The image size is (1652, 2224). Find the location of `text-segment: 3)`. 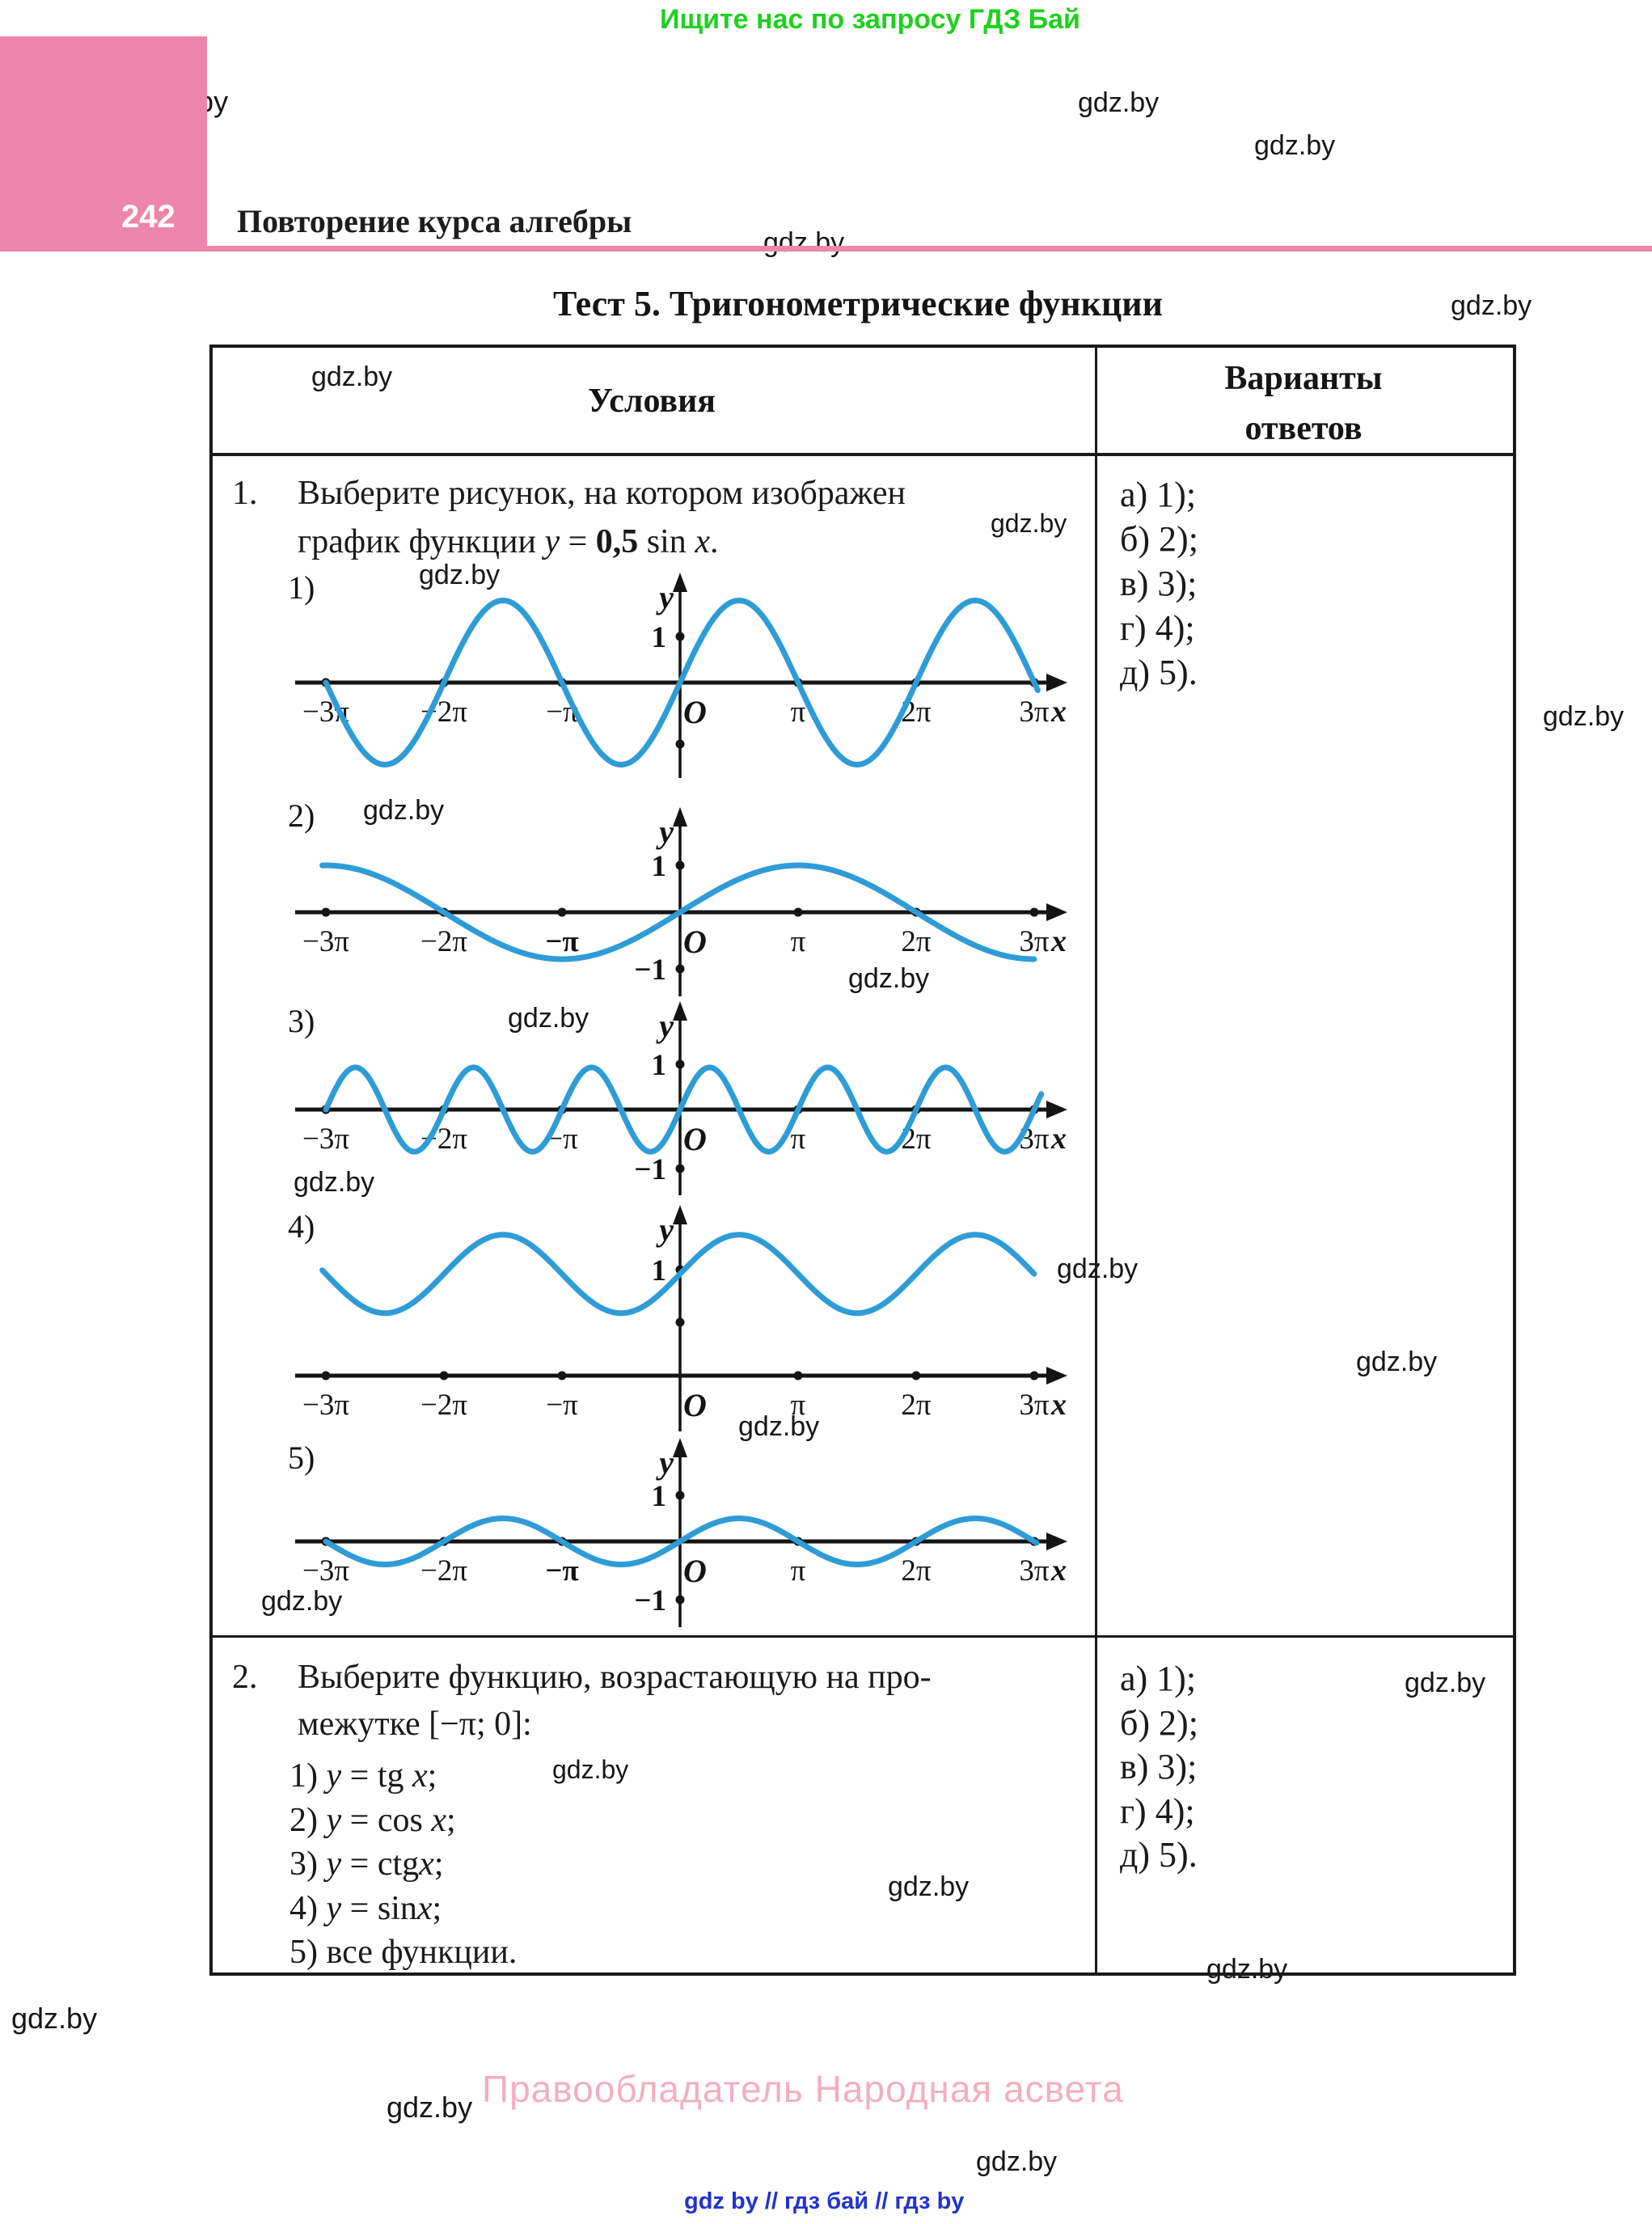

text-segment: 3) is located at coordinates (308, 1864).